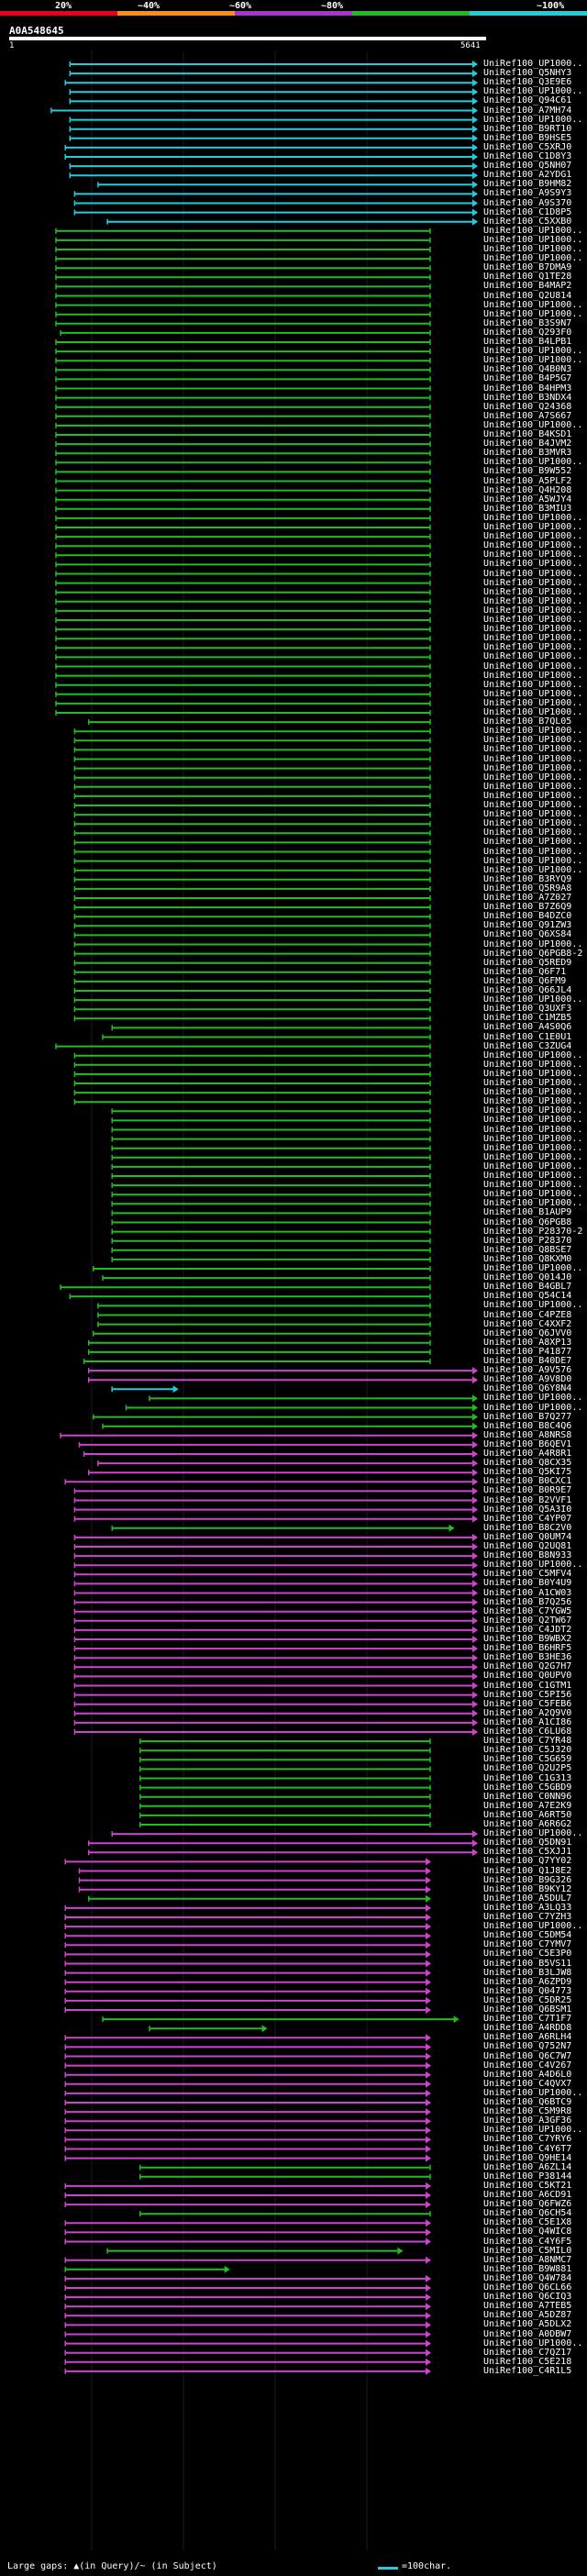 This screenshot has height=2576, width=587. Describe the element at coordinates (527, 1639) in the screenshot. I see `hit-link: UniRef100_B9WBX2` at that location.